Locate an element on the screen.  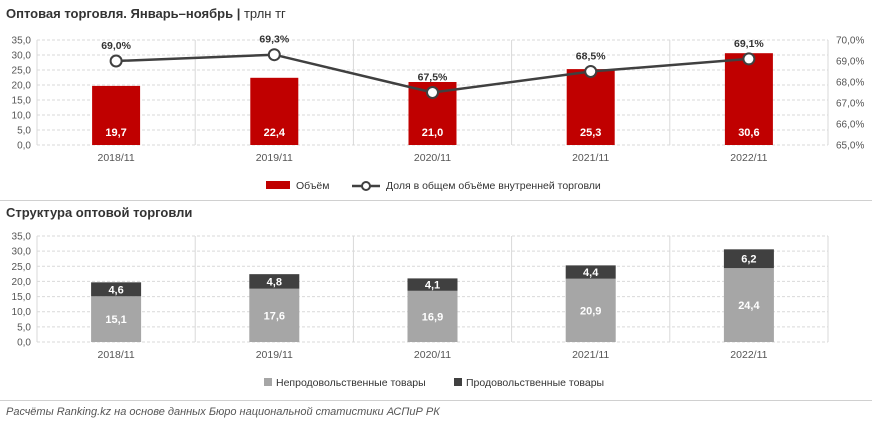
legend-marker-share is located at coordinates (366, 186).